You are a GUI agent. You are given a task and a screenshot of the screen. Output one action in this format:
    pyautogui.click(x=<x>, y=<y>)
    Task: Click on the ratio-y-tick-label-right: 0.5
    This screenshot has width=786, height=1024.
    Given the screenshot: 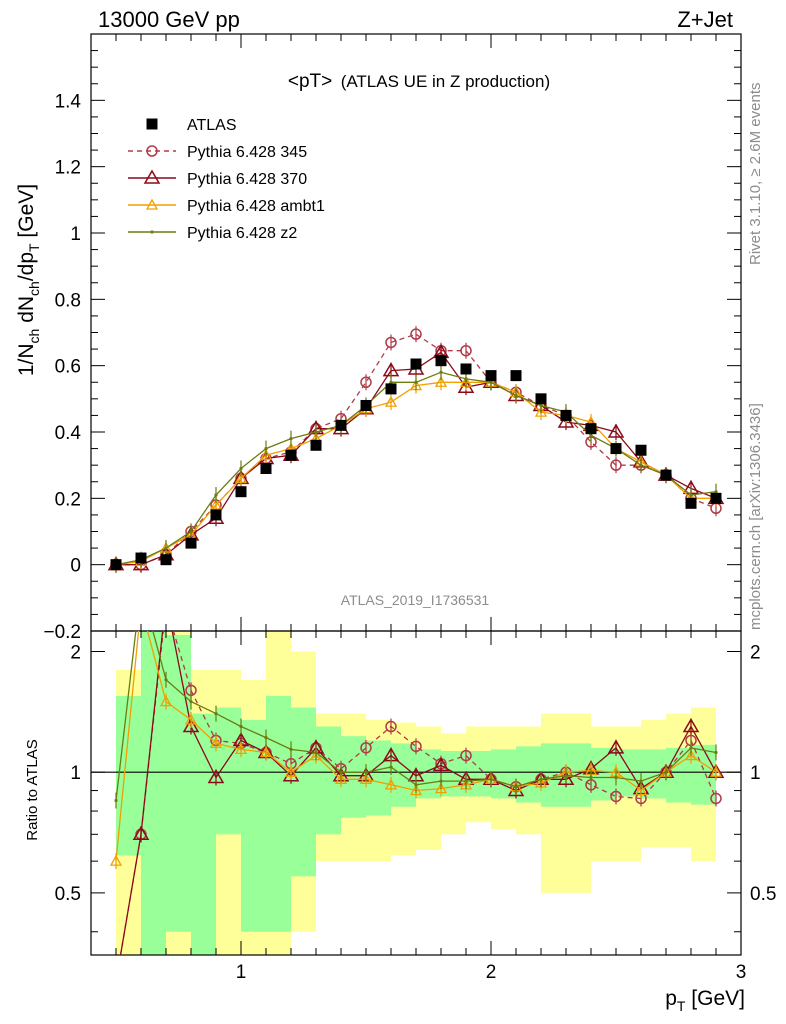 What is the action you would take?
    pyautogui.click(x=763, y=894)
    